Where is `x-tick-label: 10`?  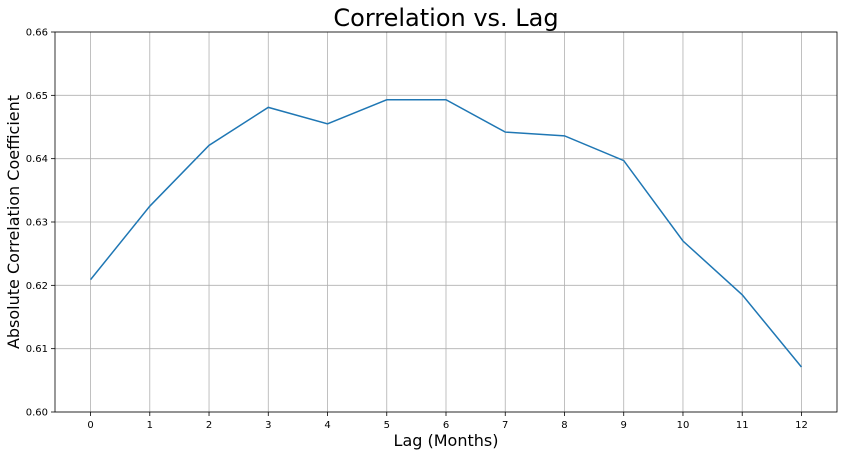
x-tick-label: 10 is located at coordinates (683, 425).